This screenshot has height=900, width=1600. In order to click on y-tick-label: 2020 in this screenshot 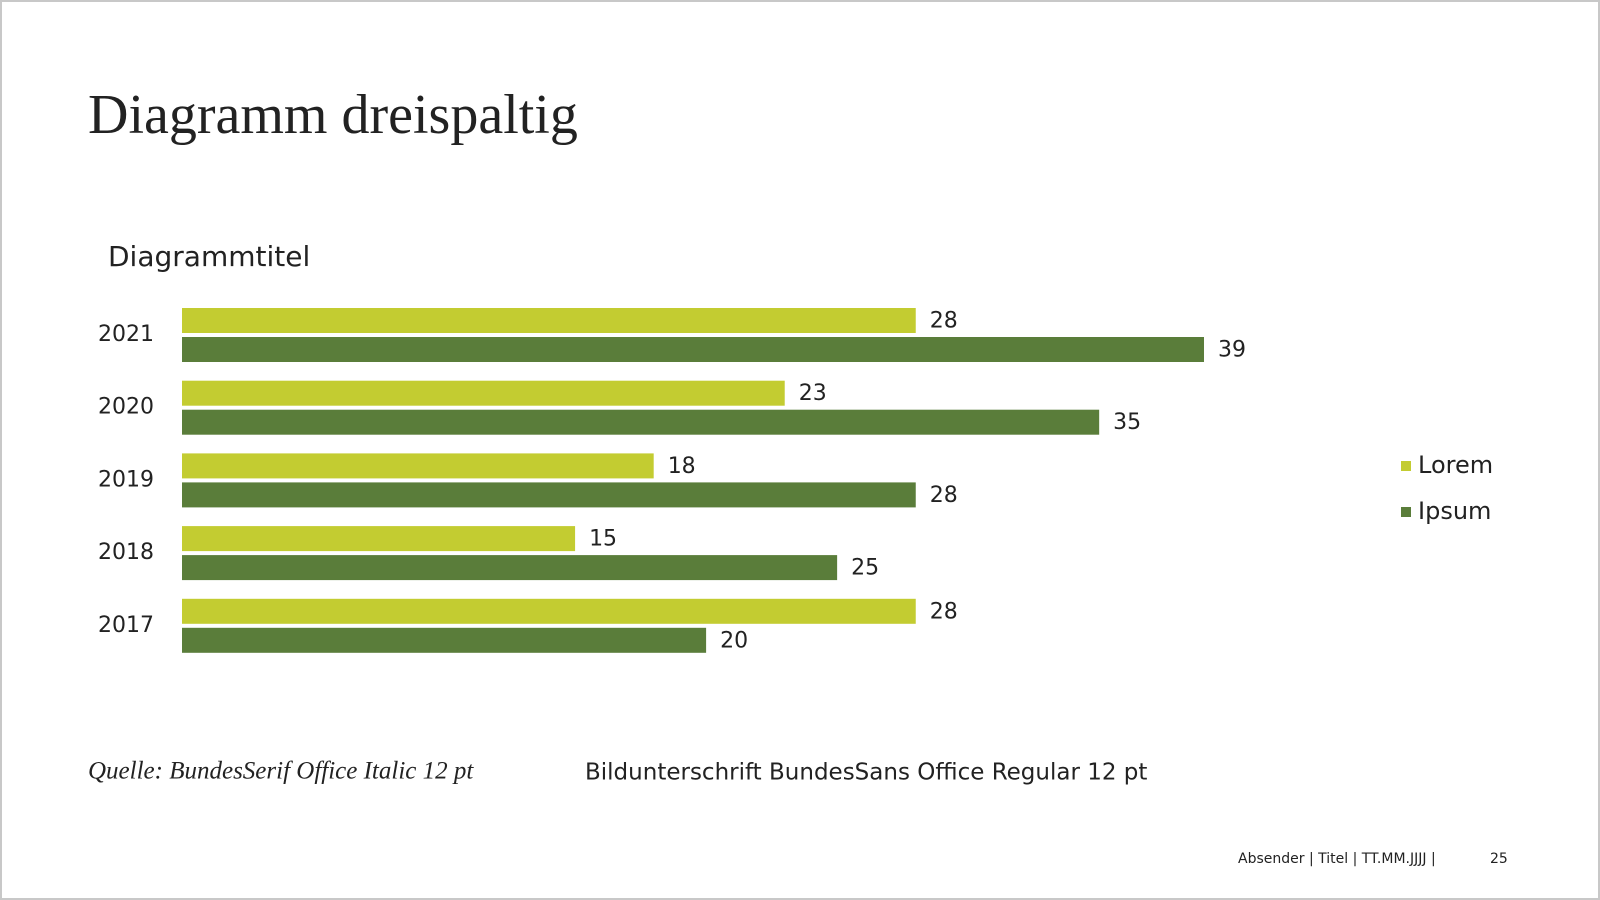, I will do `click(126, 407)`.